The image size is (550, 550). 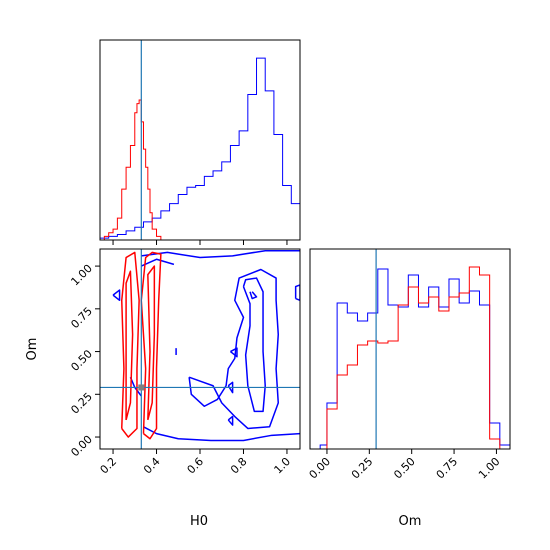 I want to click on y-axis-label-om: Om, so click(x=32, y=349).